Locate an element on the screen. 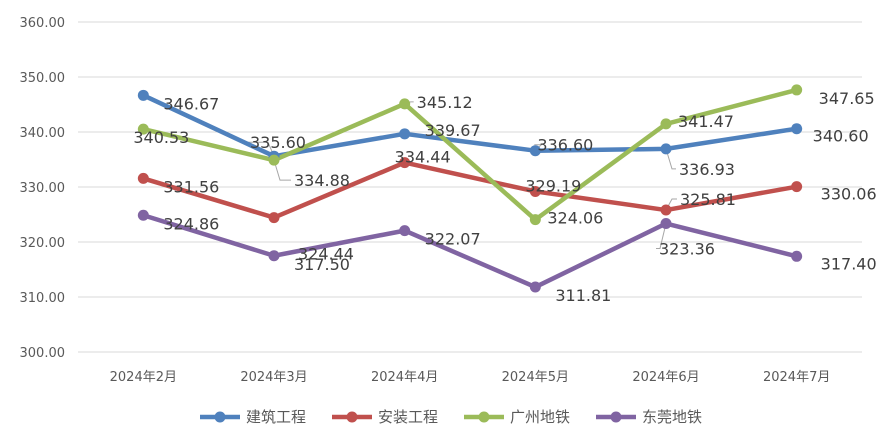 The width and height of the screenshot is (886, 448). data-label: 331.56 is located at coordinates (191, 186).